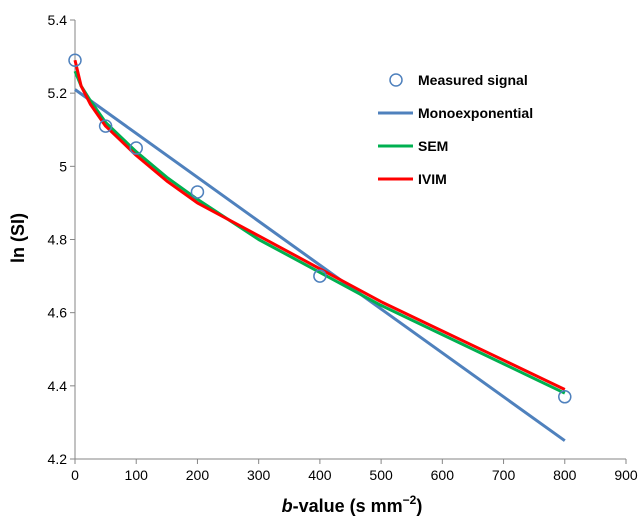  I want to click on x-tick-label: 200, so click(198, 475).